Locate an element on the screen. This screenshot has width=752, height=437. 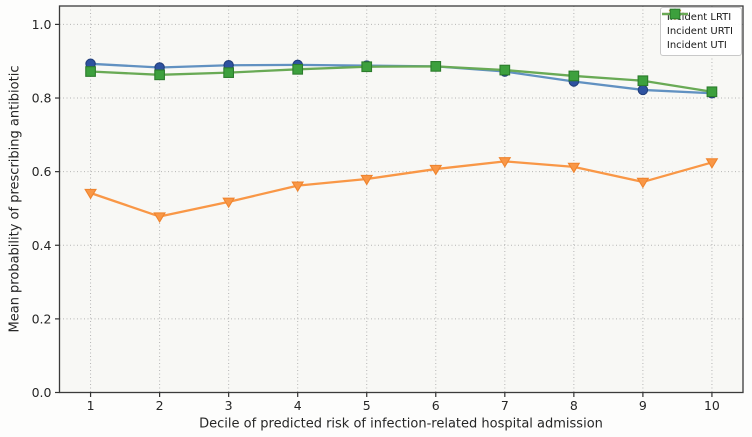
x-tick-label: 1 is located at coordinates (91, 405).